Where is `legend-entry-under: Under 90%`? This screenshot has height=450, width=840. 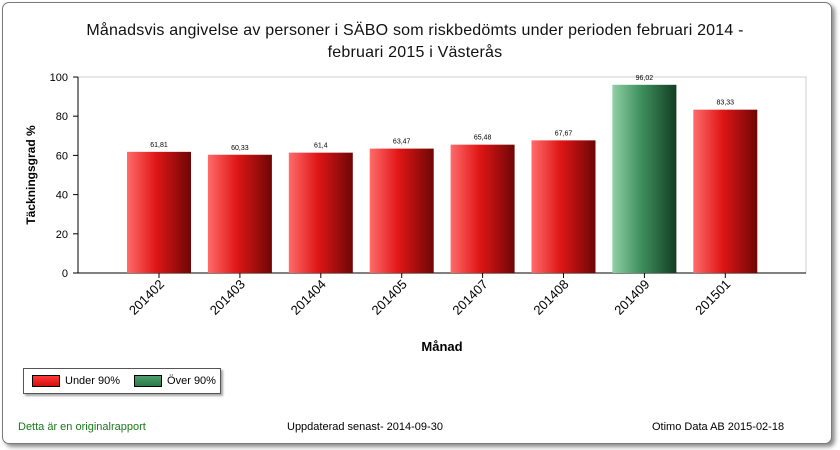 legend-entry-under: Under 90% is located at coordinates (76, 381).